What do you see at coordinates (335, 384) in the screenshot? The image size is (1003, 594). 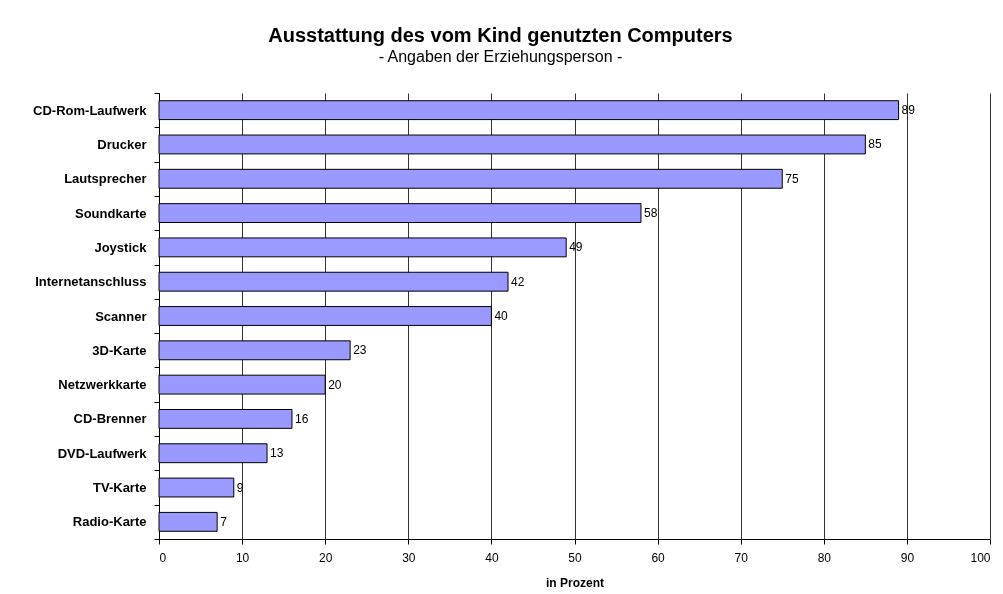 I see `data-label: 20` at bounding box center [335, 384].